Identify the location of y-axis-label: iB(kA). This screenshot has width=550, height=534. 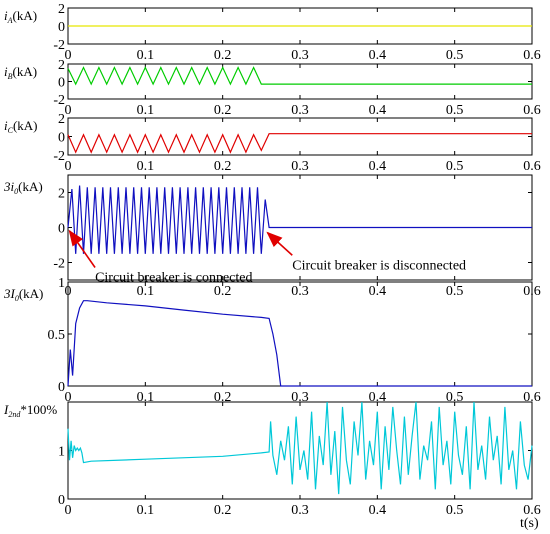
(20, 72).